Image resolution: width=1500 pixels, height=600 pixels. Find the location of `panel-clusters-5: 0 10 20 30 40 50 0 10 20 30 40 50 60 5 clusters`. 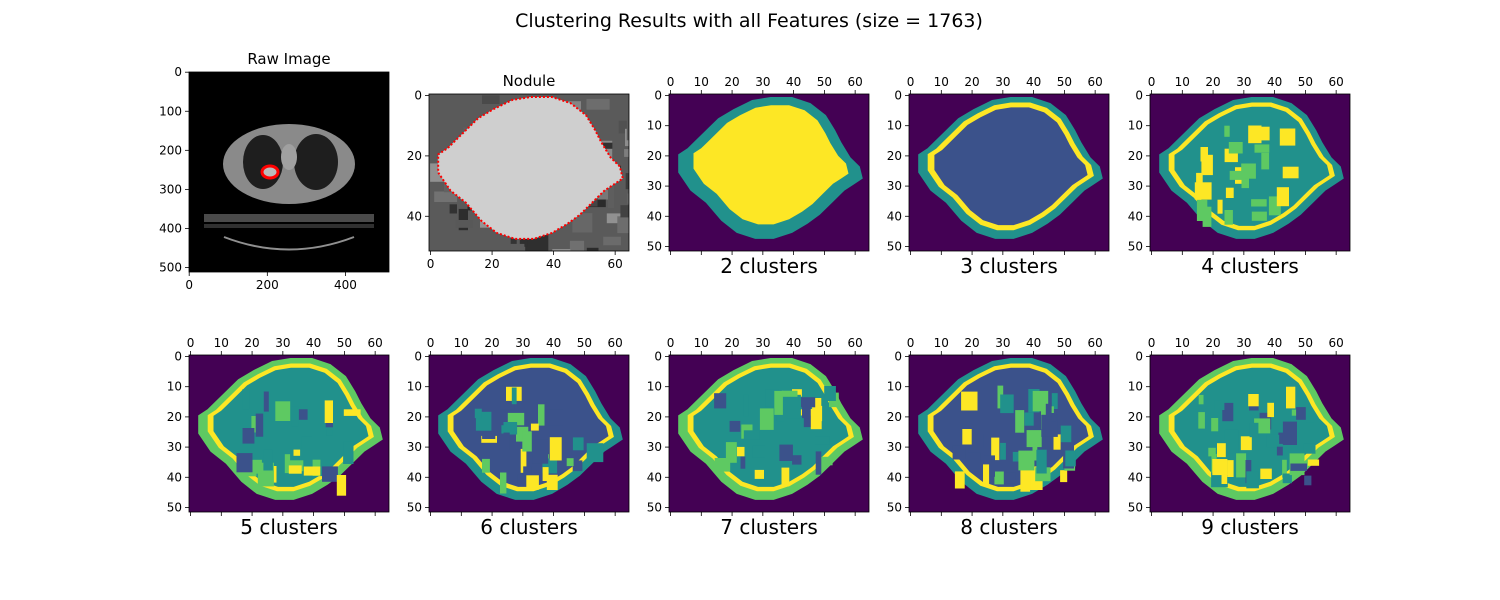

panel-clusters-5: 0 10 20 30 40 50 0 10 20 30 40 50 60 5 clusters is located at coordinates (278, 437).